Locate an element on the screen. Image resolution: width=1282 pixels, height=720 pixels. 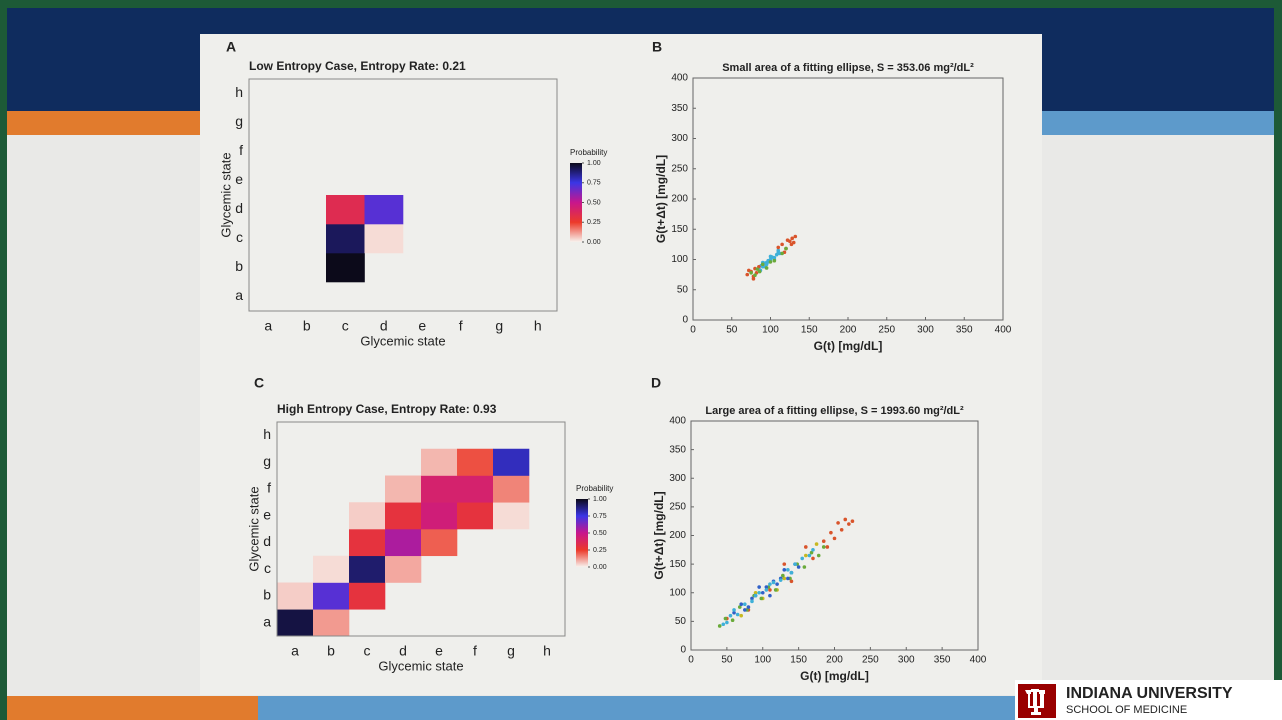
y-tick-label: 150 is located at coordinates (677, 564).